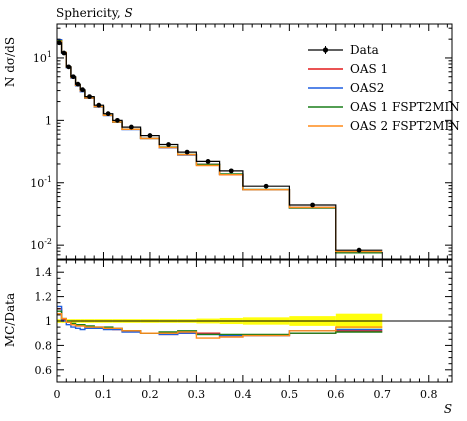 This screenshot has height=421, width=467. What do you see at coordinates (44, 297) in the screenshot?
I see `ratio-tick-label-3: 1.2` at bounding box center [44, 297].